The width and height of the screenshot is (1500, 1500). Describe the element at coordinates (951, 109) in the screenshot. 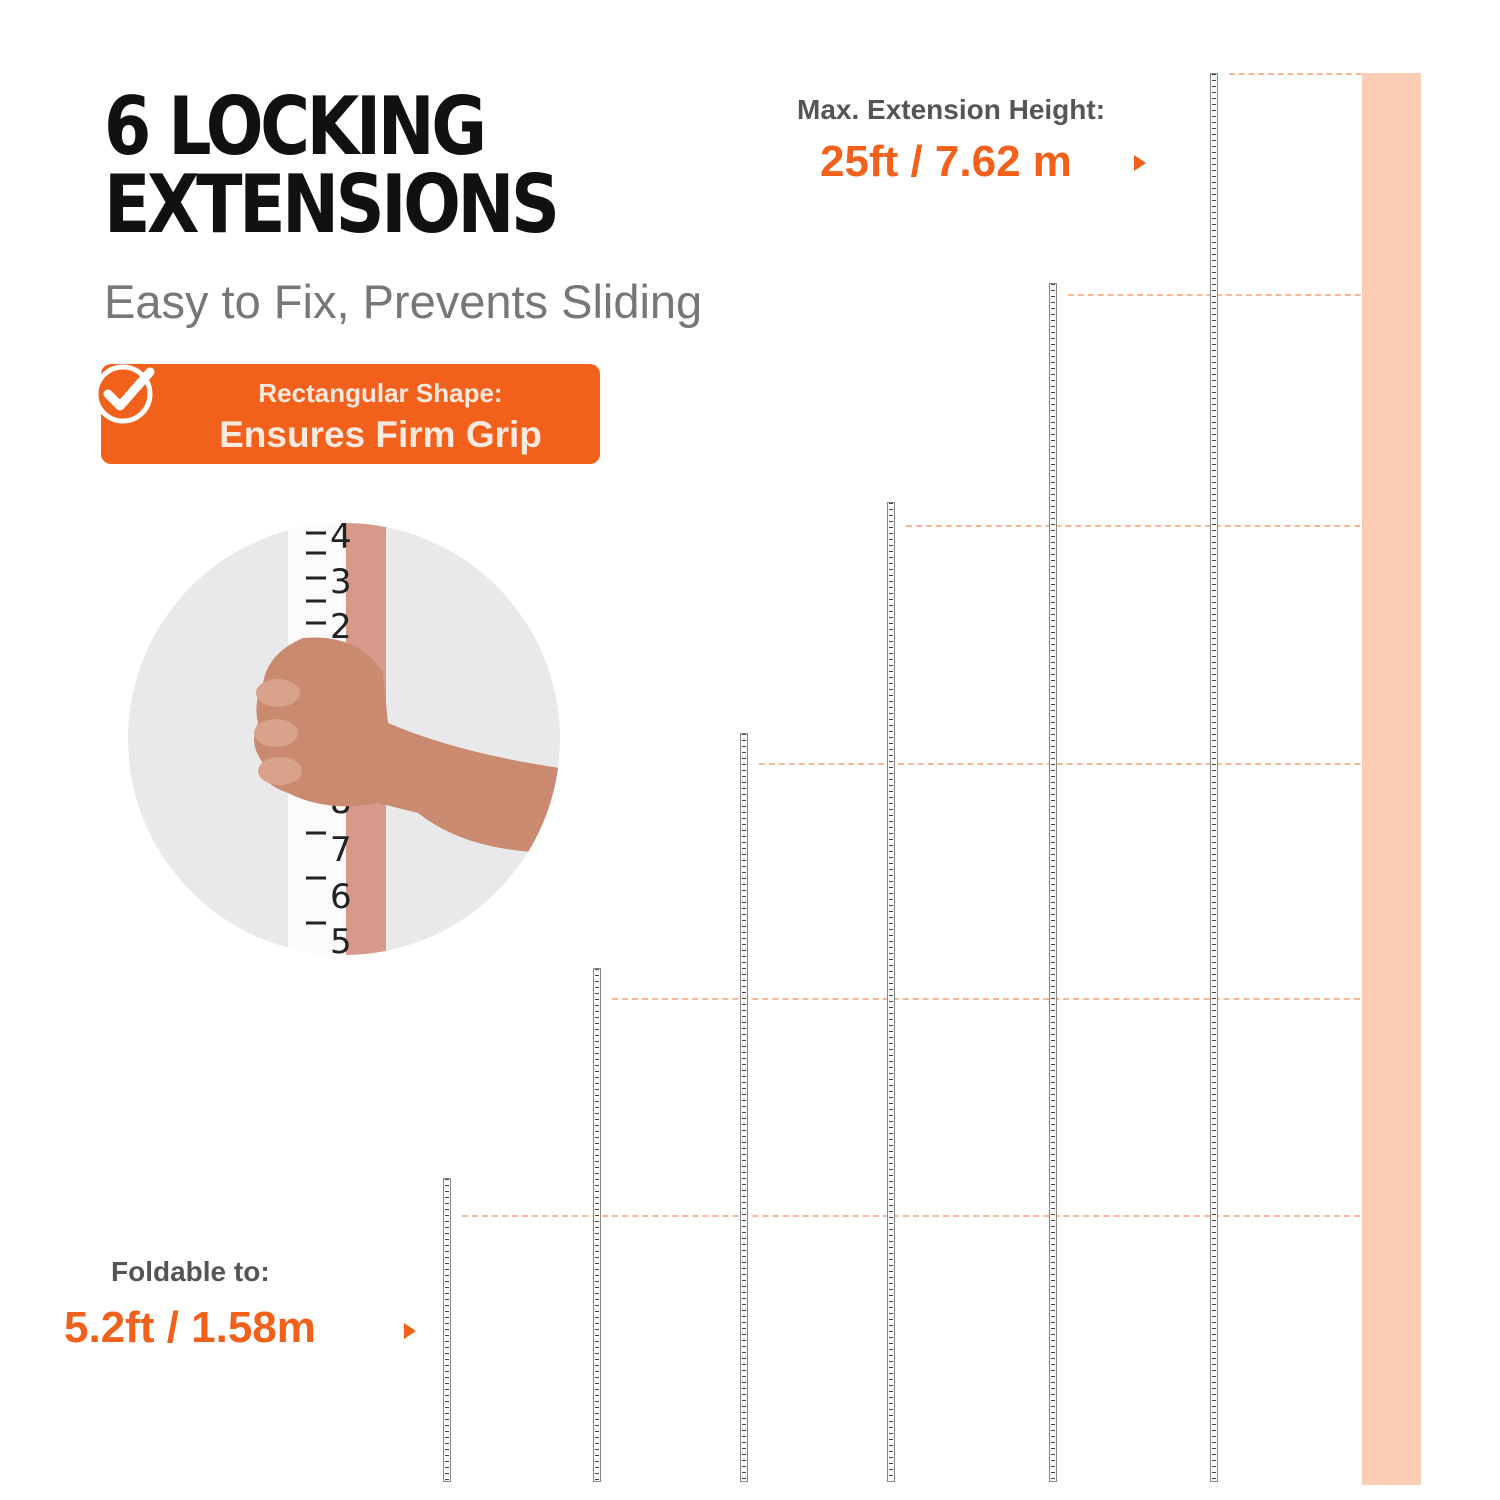

I see `max-extension-label: Max. Extension Height:` at that location.